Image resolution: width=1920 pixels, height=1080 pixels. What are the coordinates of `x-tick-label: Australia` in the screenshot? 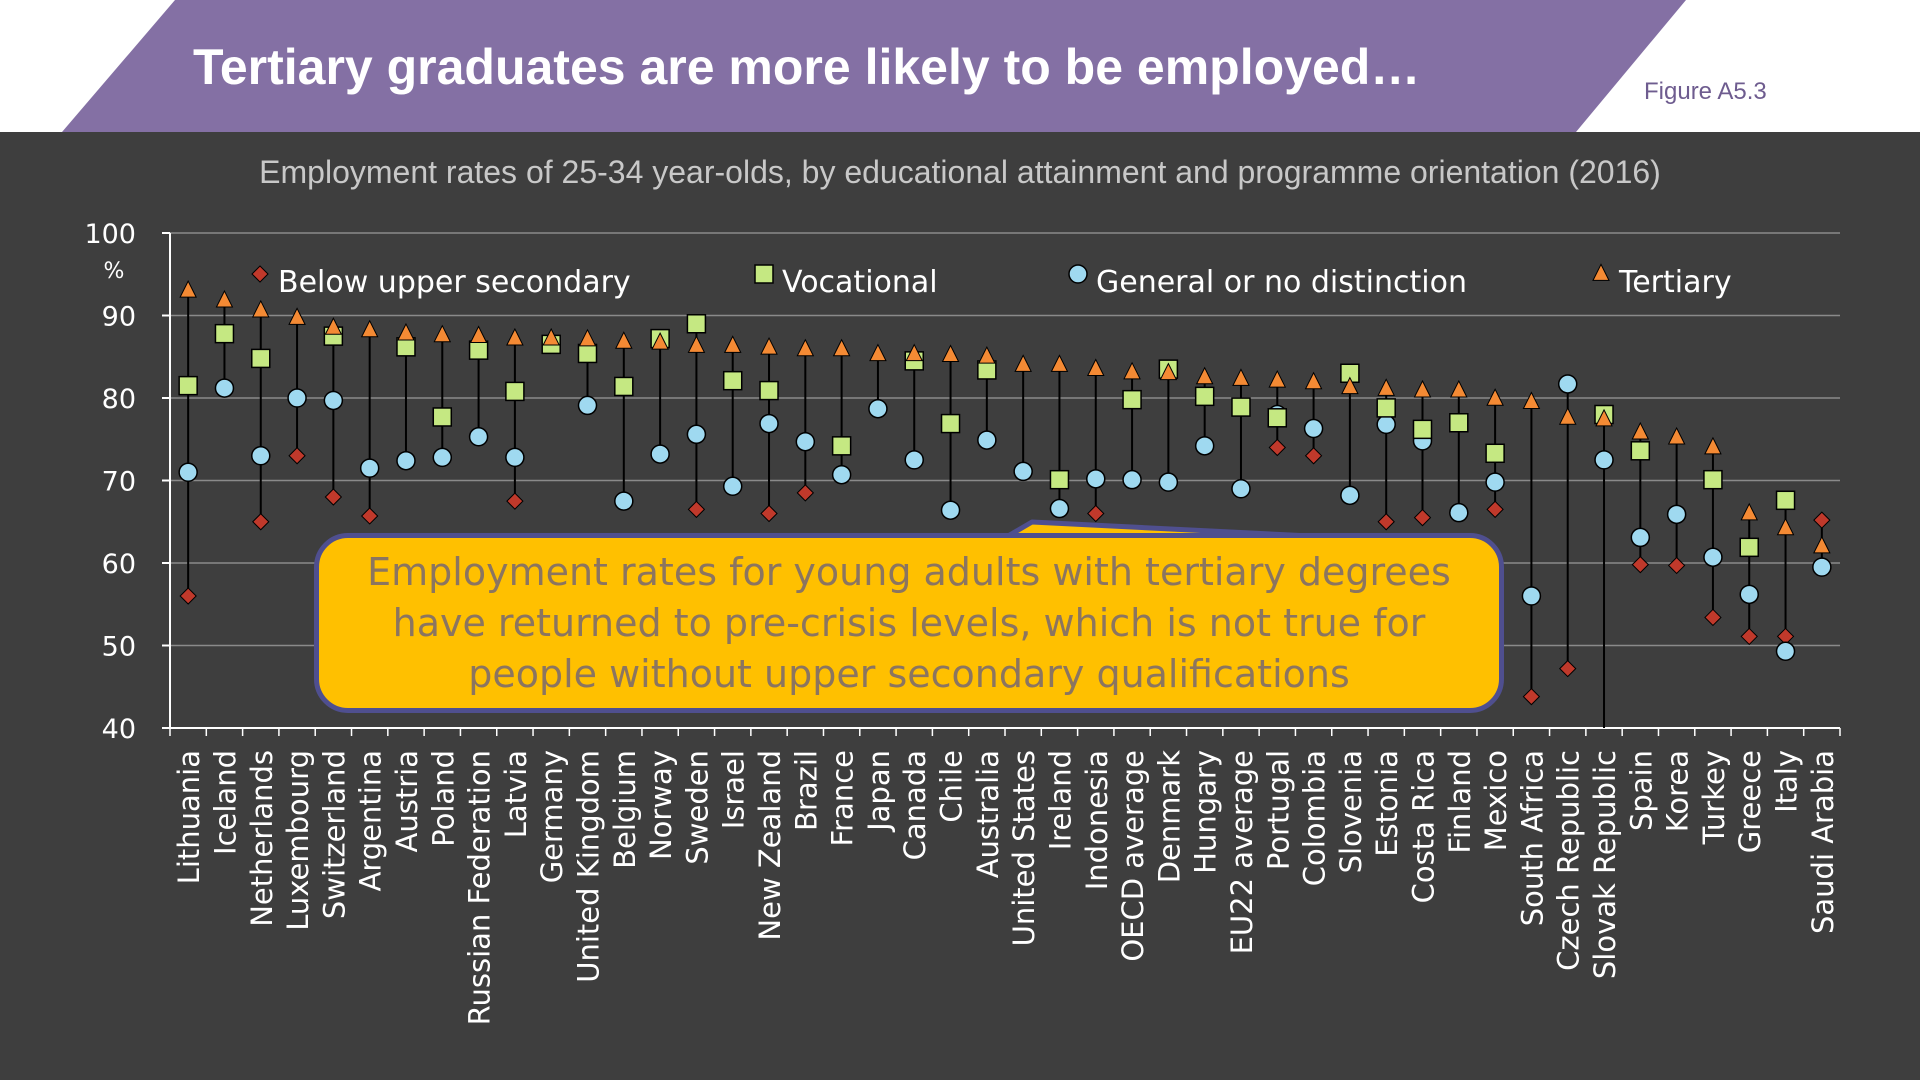 It's located at (988, 814).